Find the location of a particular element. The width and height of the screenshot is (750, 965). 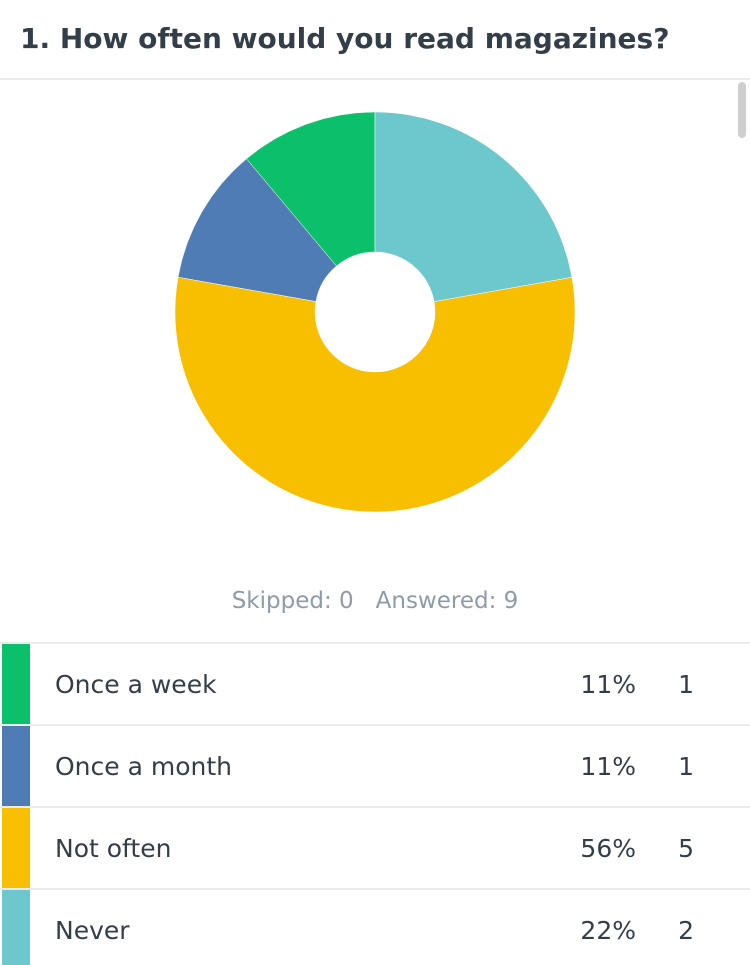

answer-label: Once a week is located at coordinates (136, 684).